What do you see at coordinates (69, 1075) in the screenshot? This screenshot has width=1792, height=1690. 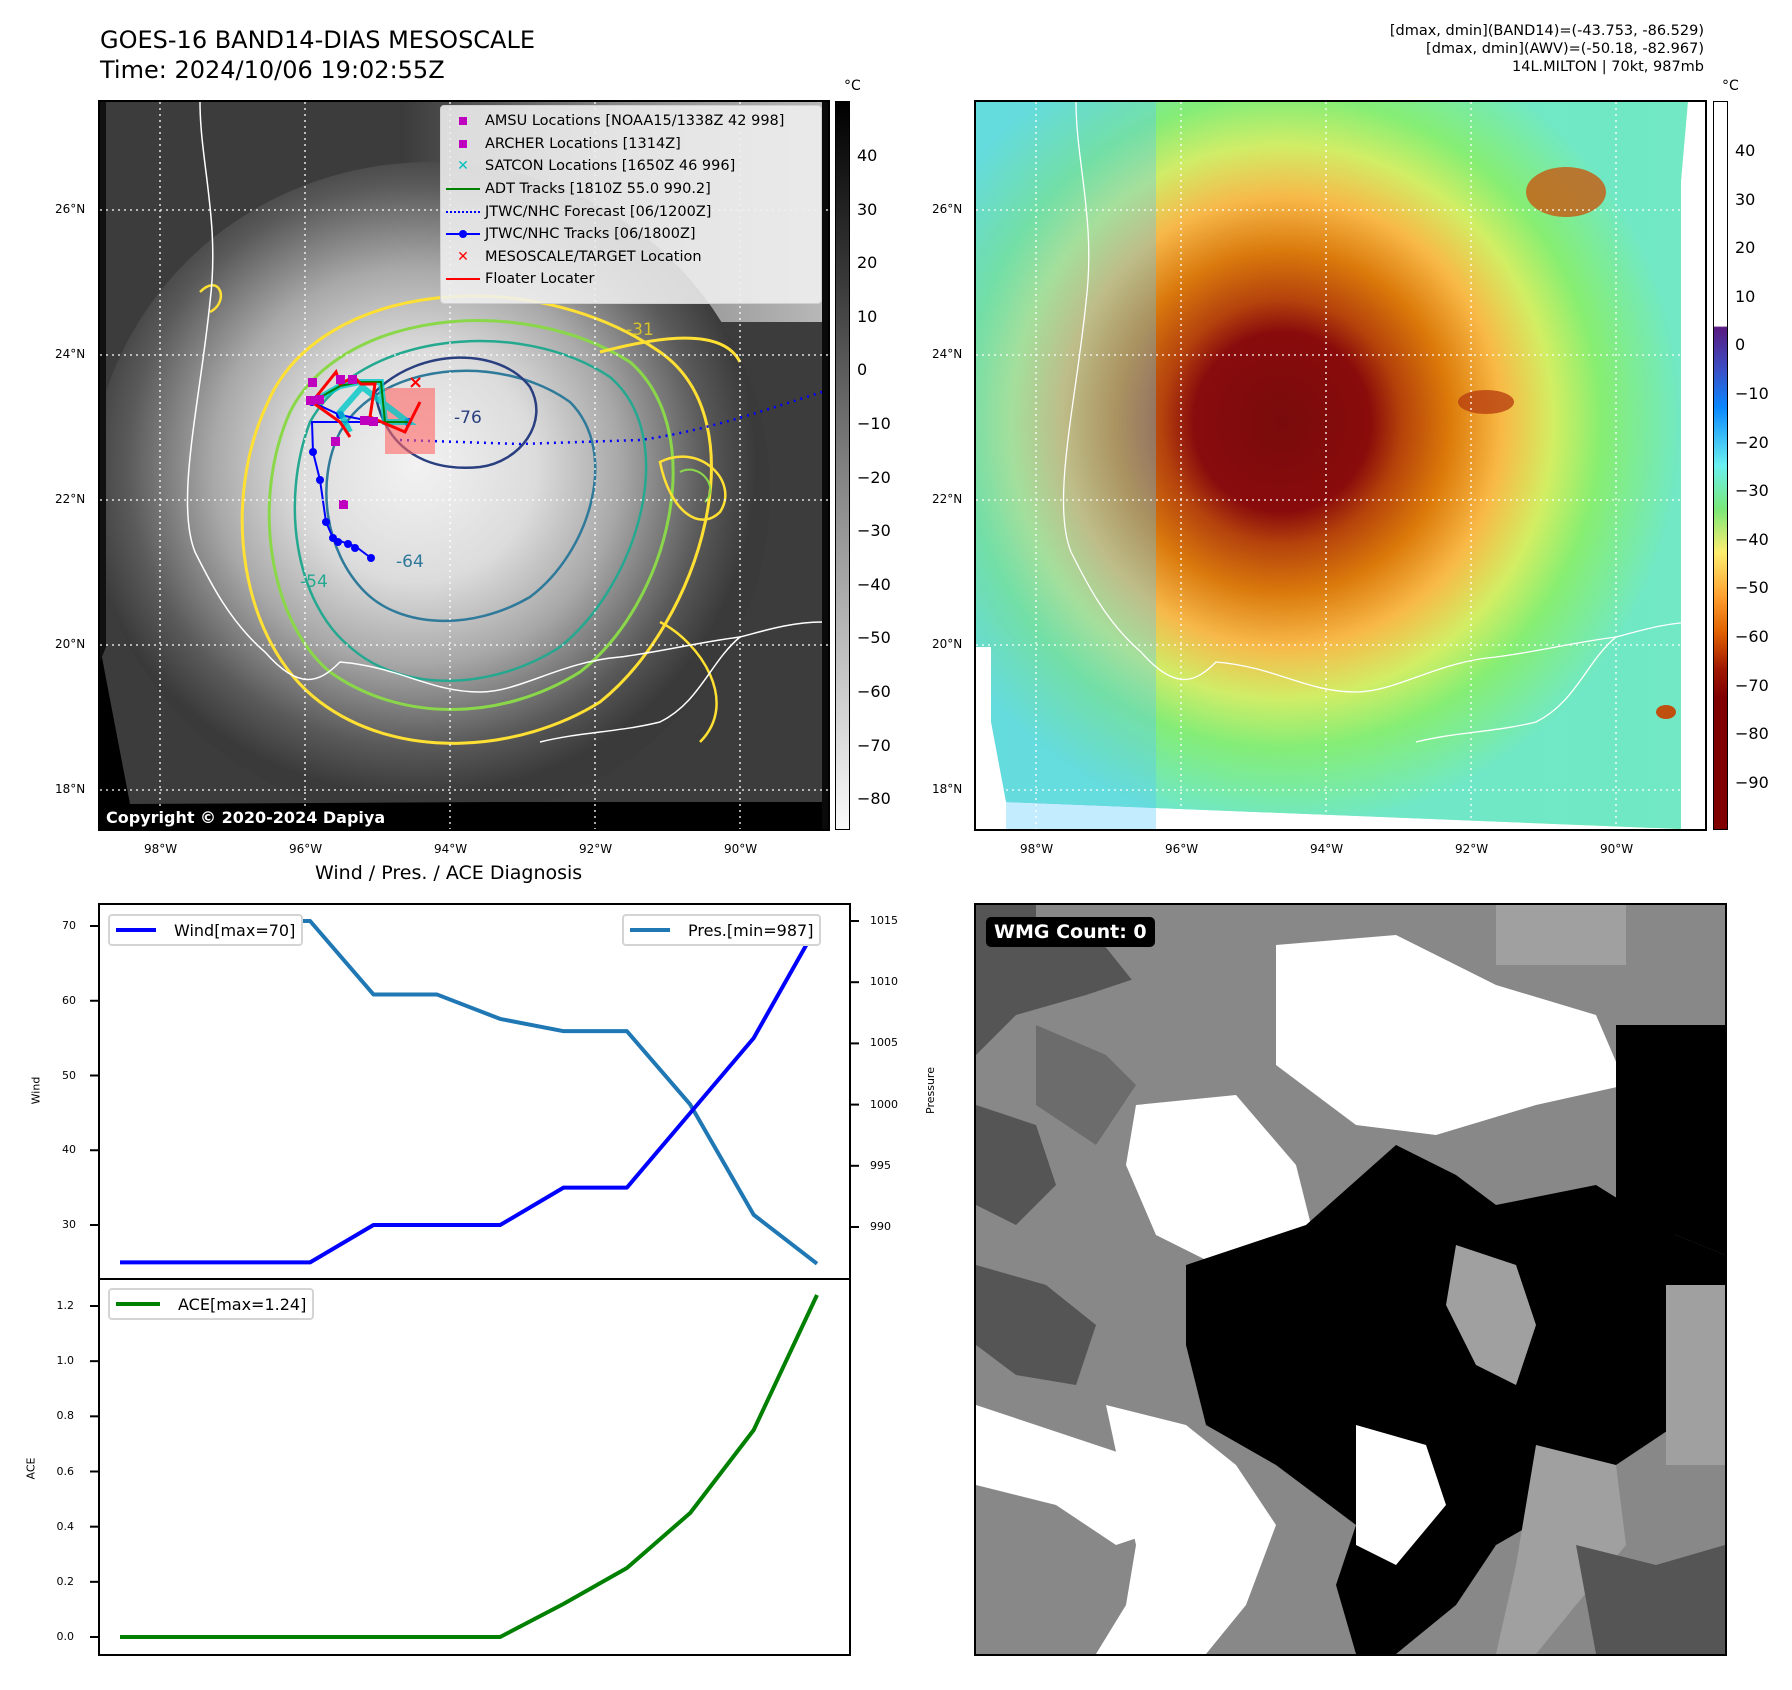 I see `wind-tick-label: 50` at bounding box center [69, 1075].